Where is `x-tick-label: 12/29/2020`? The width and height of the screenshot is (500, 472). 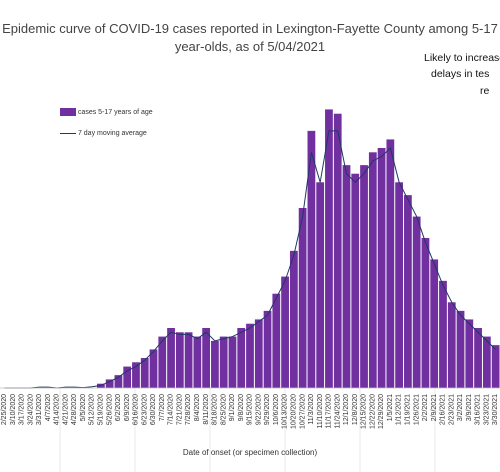
x-tick-label: 12/29/2020 is located at coordinates (381, 411).